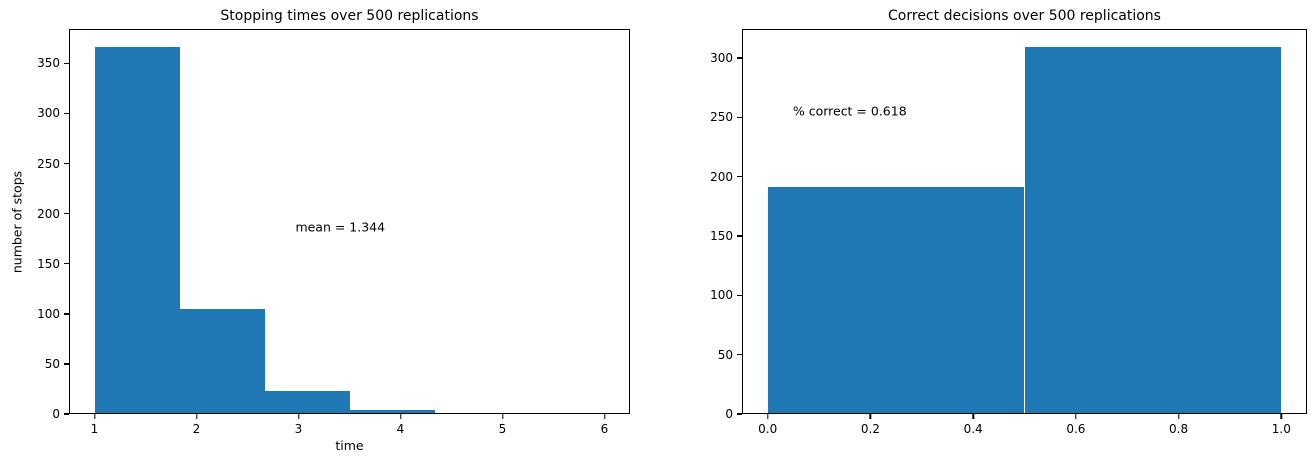 This screenshot has height=468, width=1315. What do you see at coordinates (1179, 429) in the screenshot?
I see `x-tick-label: 0.8` at bounding box center [1179, 429].